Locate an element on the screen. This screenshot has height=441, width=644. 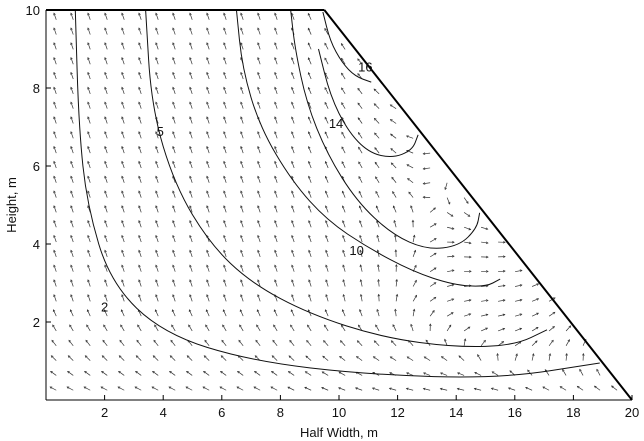
y-tick-label: 10 is located at coordinates (33, 10).